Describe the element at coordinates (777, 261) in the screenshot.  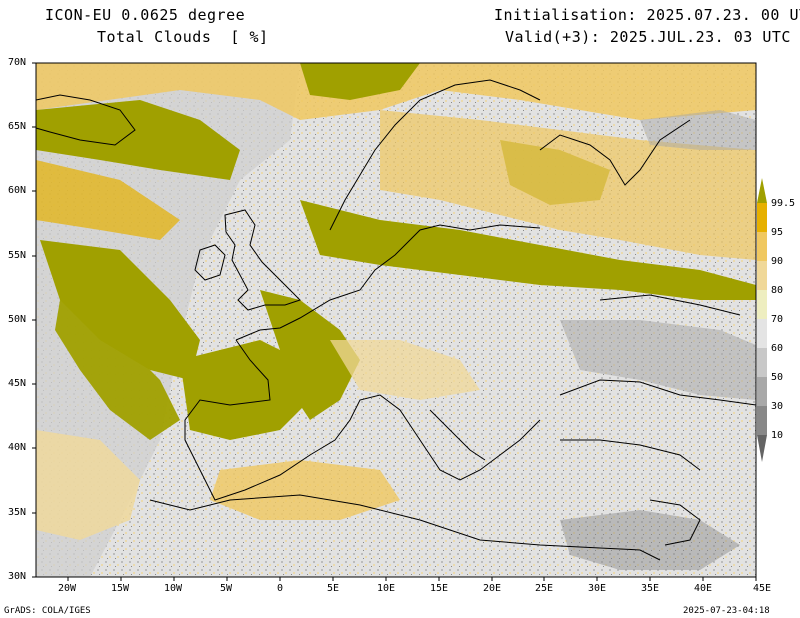
I see `legend-label: 90` at that location.